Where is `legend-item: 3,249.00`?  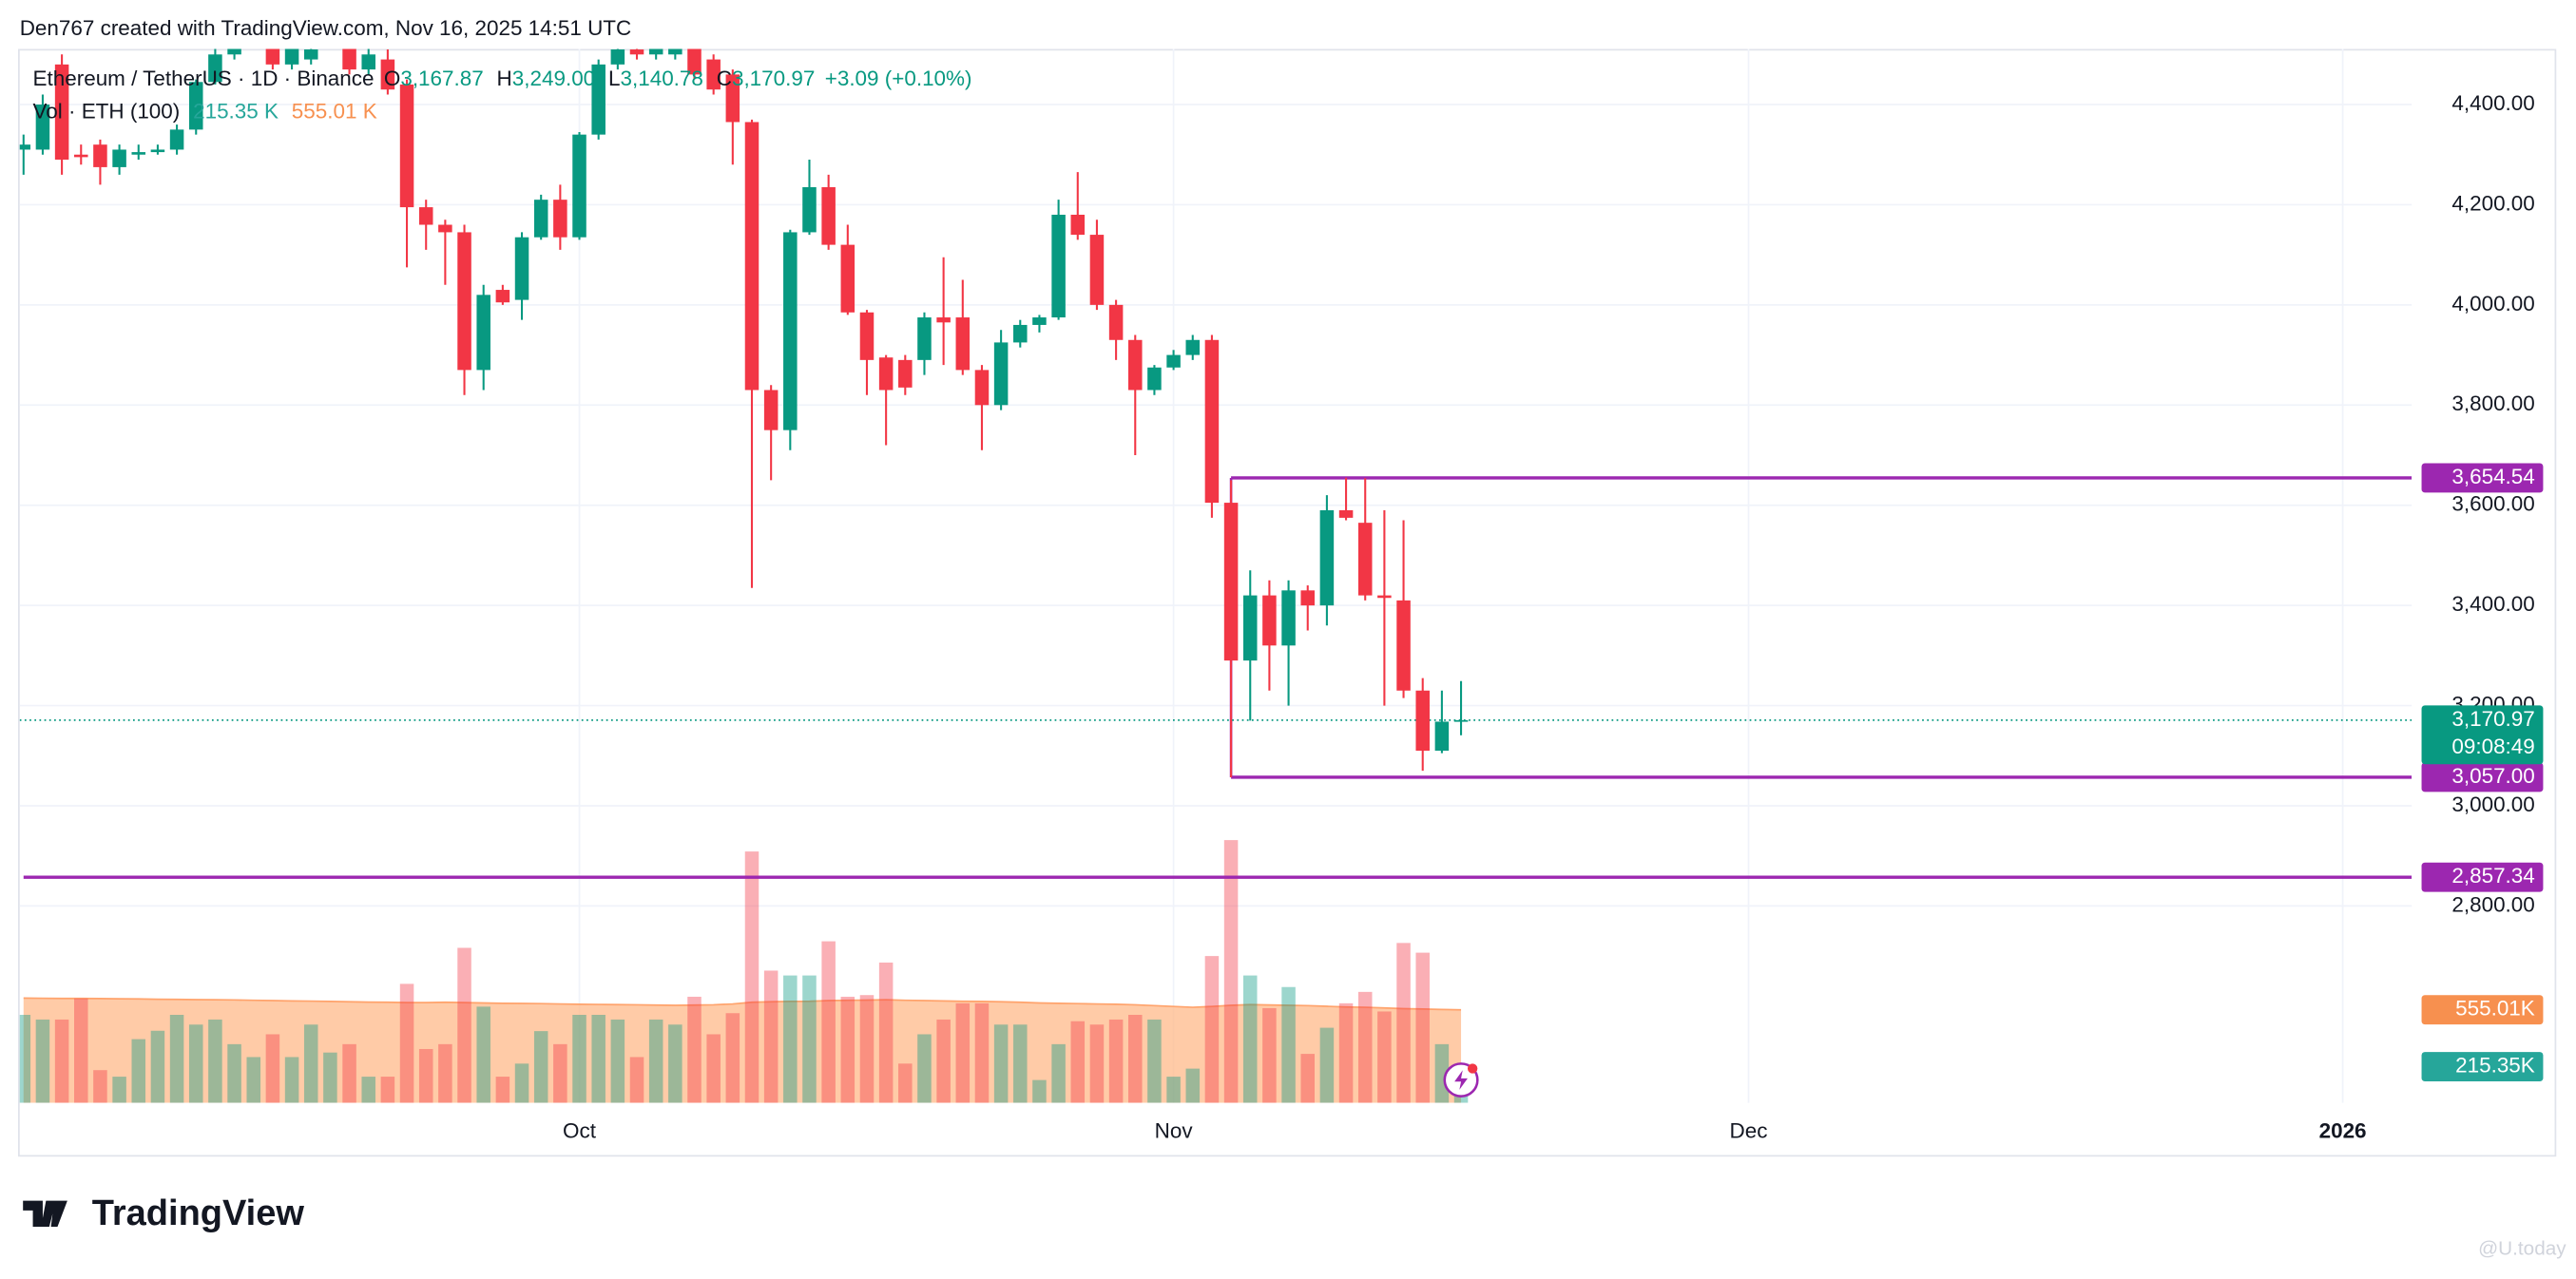
legend-item: 3,249.00 is located at coordinates (554, 78).